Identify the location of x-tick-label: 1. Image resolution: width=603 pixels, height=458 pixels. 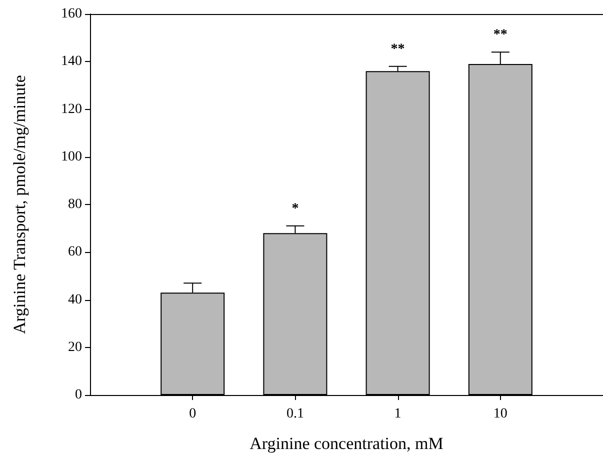
(398, 414).